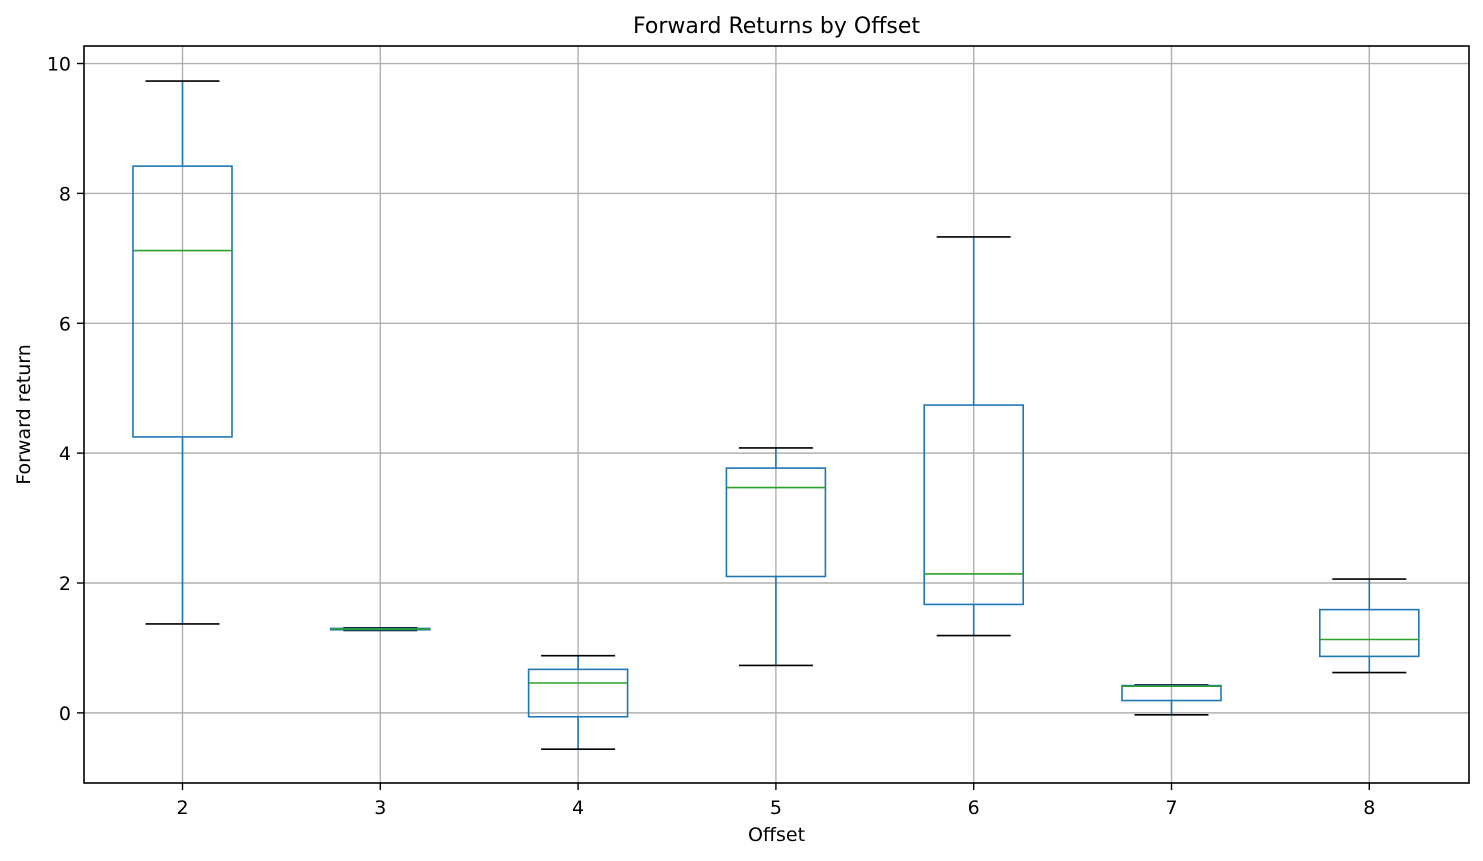 This screenshot has height=861, width=1483. I want to click on y-tick-label: 10, so click(59, 65).